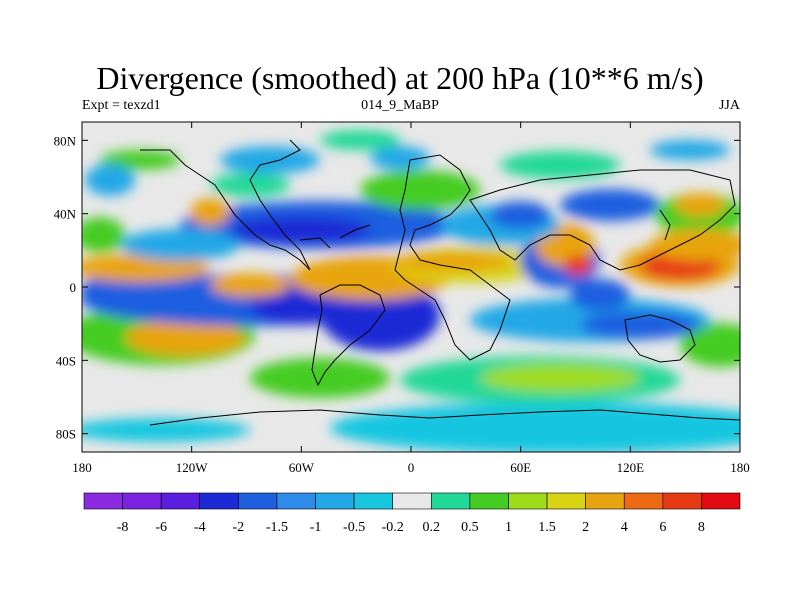  I want to click on colorbar-label: -6, so click(161, 527).